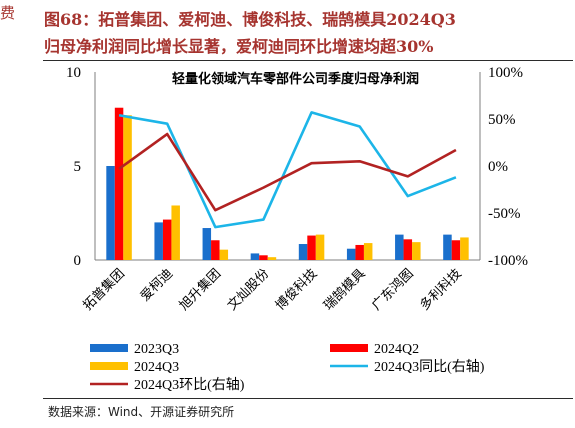 The width and height of the screenshot is (575, 428). I want to click on bar-2024Q3-广东鸿图, so click(416, 251).